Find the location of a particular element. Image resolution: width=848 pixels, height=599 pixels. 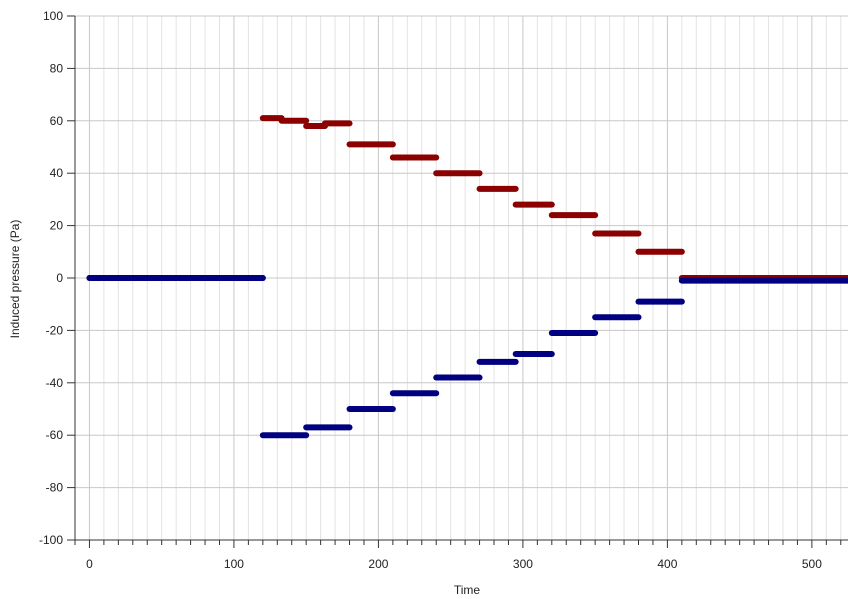

x-axis-title: Time is located at coordinates (467, 590).